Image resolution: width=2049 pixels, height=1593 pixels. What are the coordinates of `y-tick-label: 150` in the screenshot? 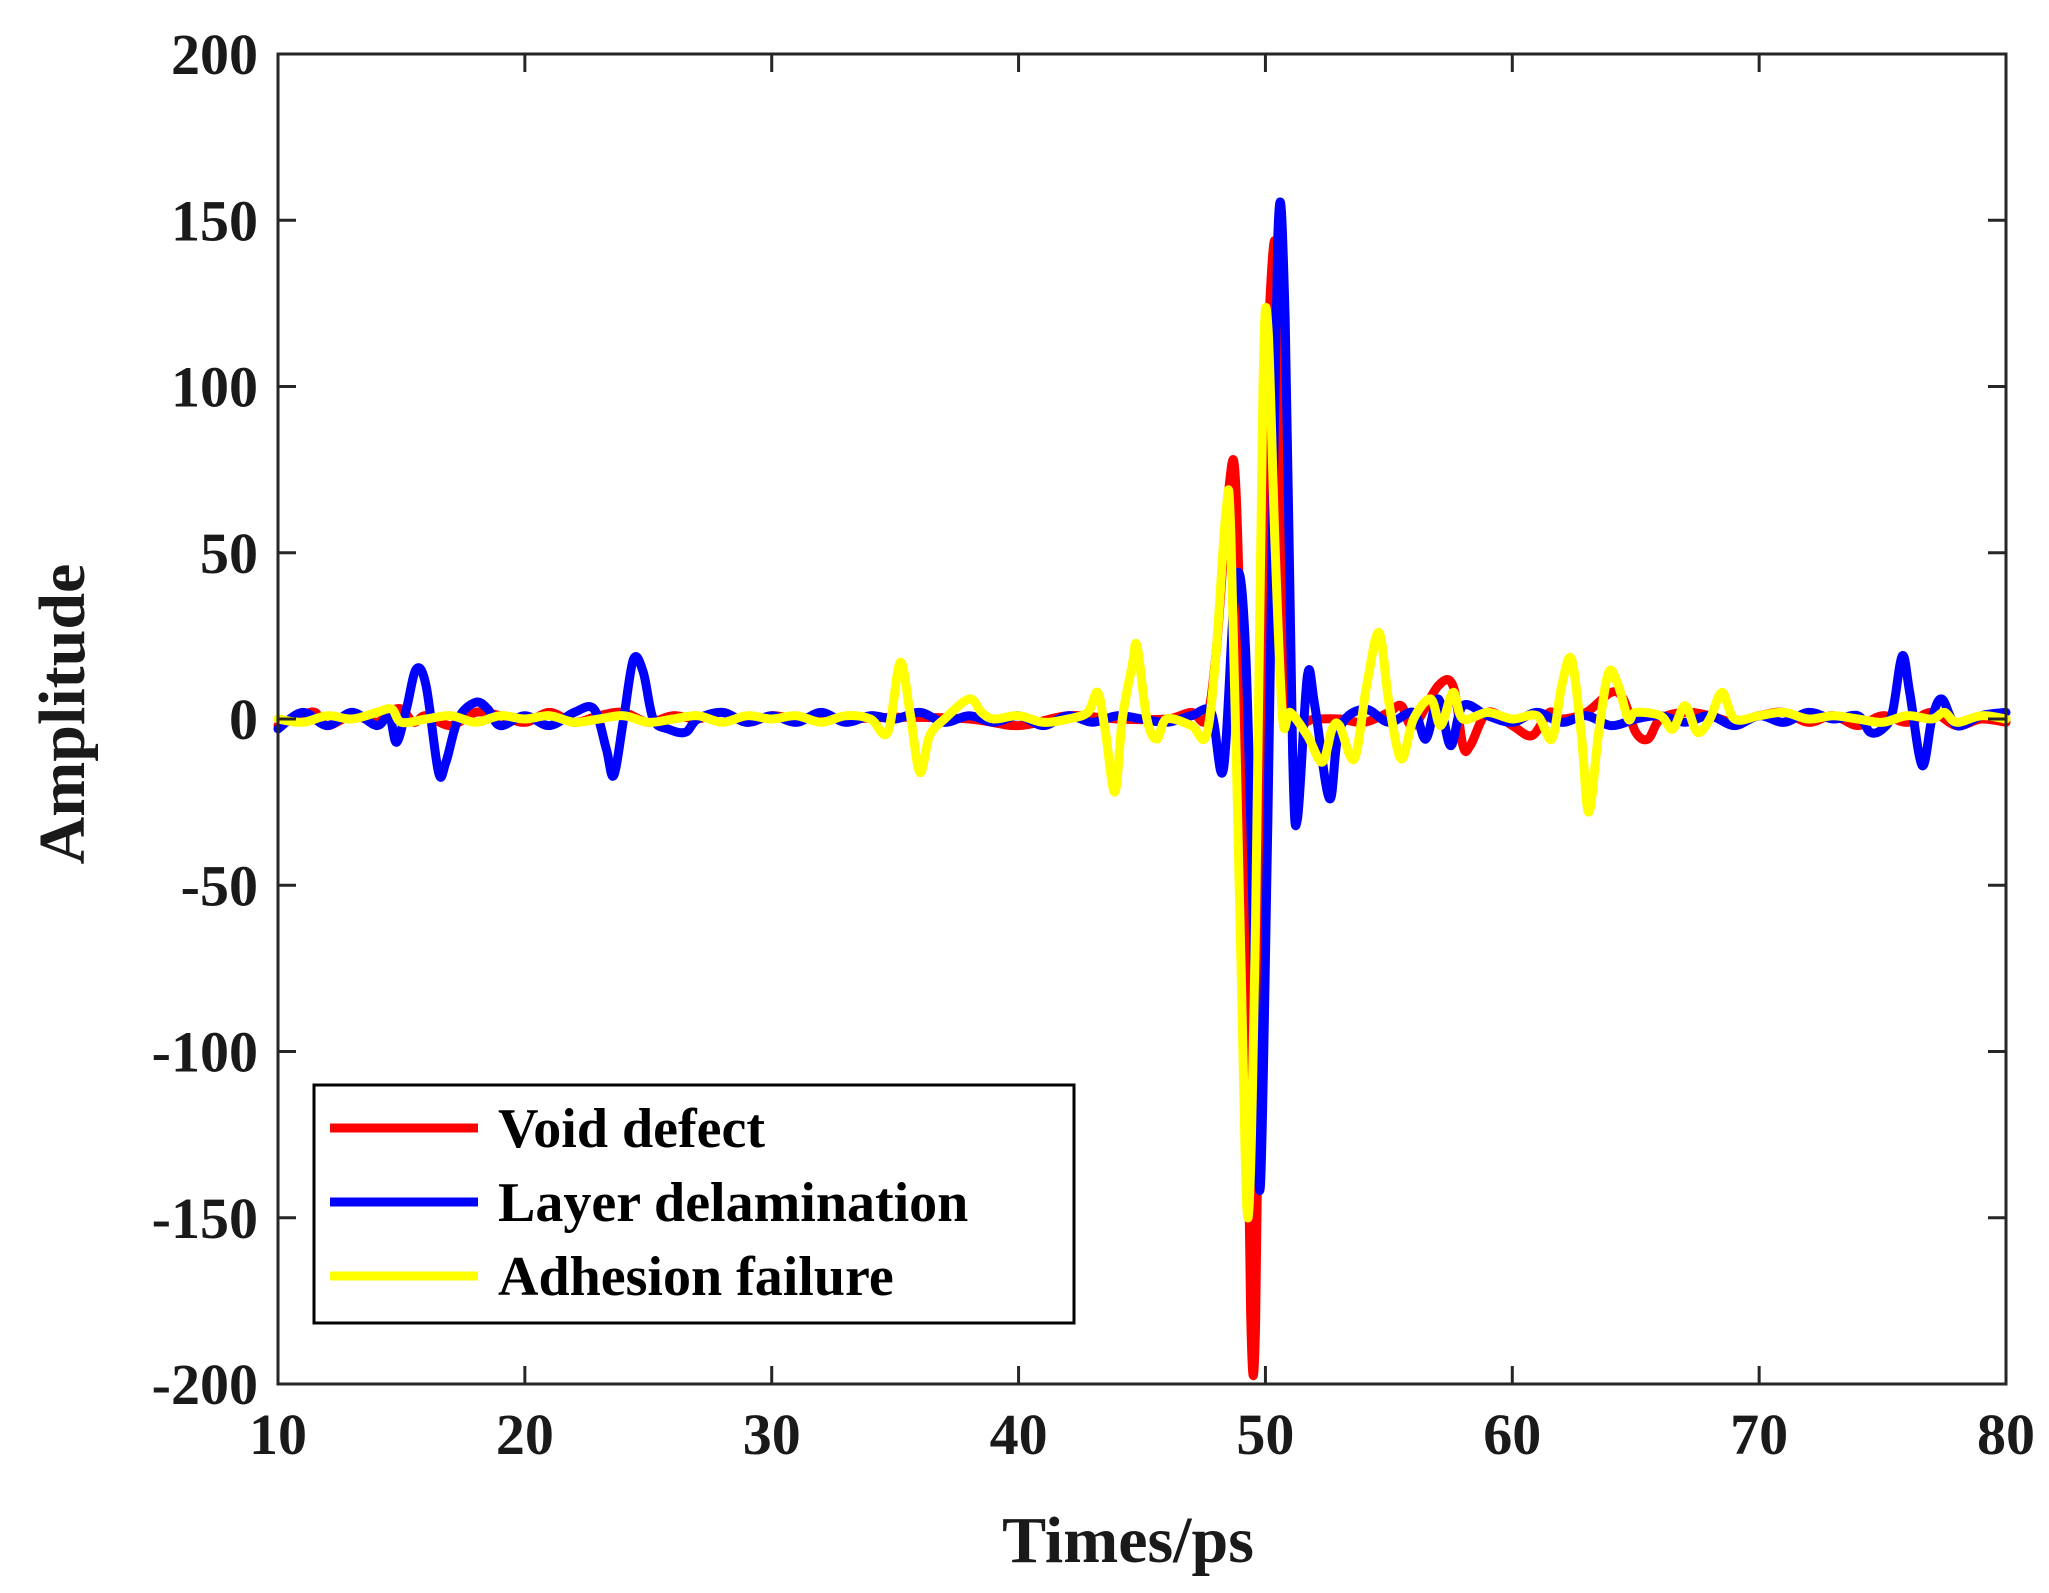 It's located at (214, 220).